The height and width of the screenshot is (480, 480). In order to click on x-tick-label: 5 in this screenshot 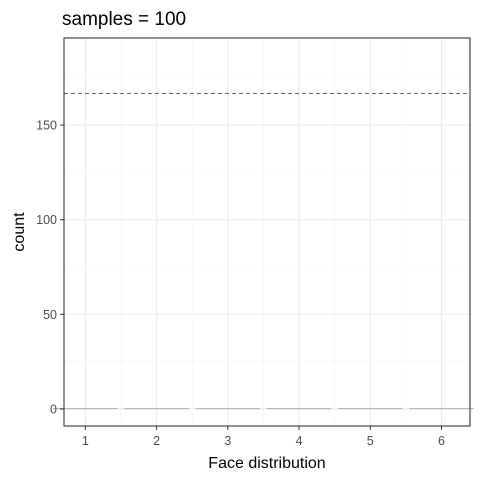, I will do `click(370, 441)`.